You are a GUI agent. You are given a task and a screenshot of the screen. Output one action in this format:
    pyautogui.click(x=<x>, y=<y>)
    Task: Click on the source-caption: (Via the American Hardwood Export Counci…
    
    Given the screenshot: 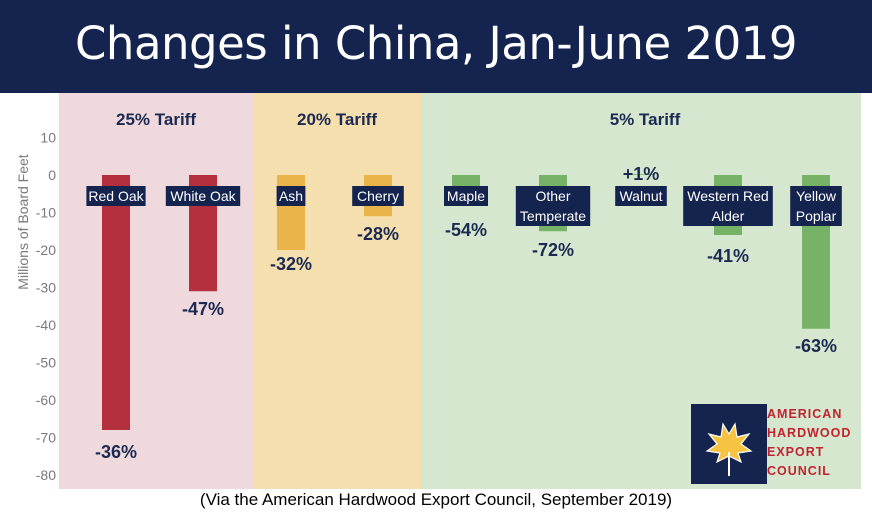 What is the action you would take?
    pyautogui.click(x=436, y=499)
    